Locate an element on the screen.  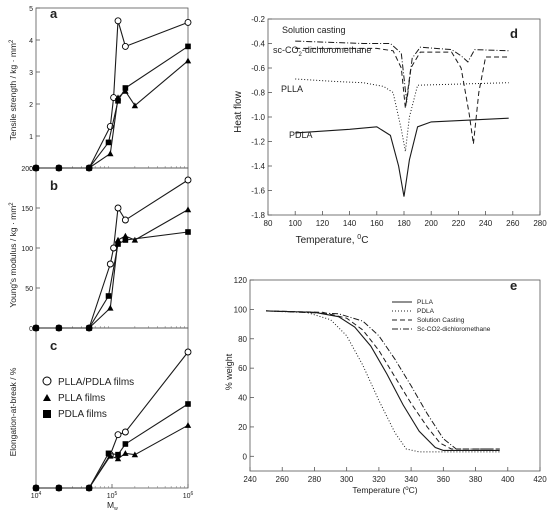
legend-label-plla-pdla: PLLA/PDLA films is located at coordinates (96, 382).